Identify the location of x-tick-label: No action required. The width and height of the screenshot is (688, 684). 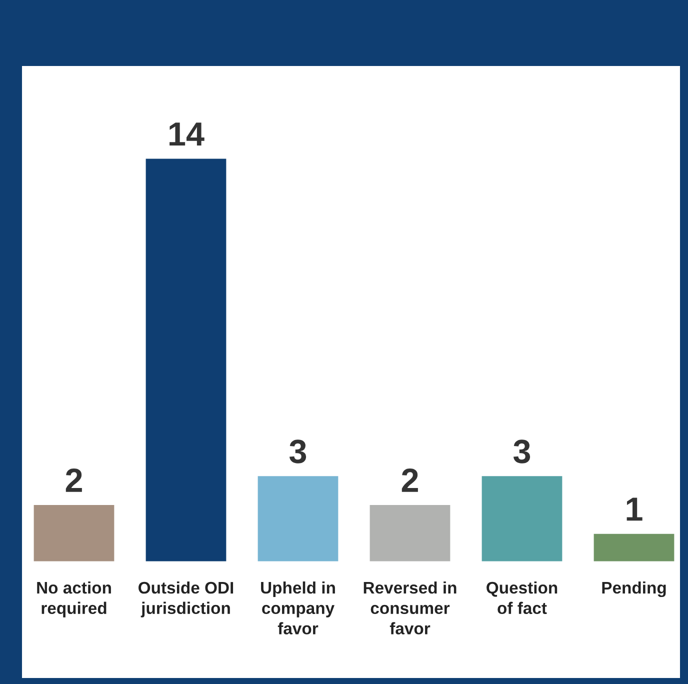
(74, 599).